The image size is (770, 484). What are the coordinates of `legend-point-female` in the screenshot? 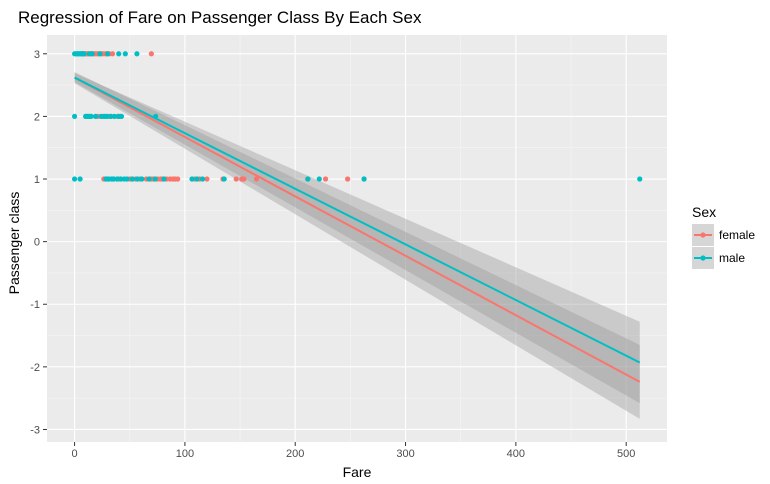 It's located at (703, 235).